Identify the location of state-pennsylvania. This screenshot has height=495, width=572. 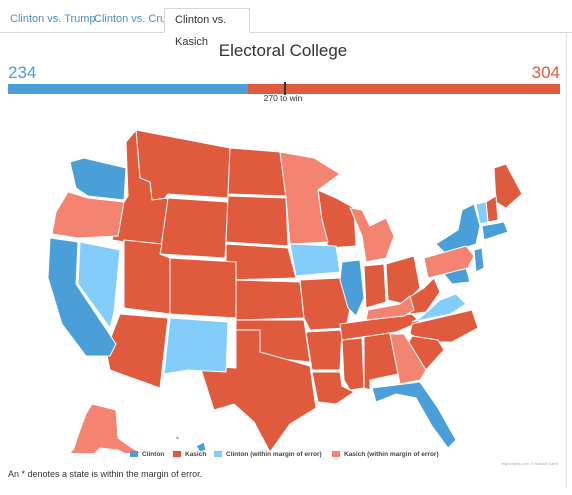
(449, 262).